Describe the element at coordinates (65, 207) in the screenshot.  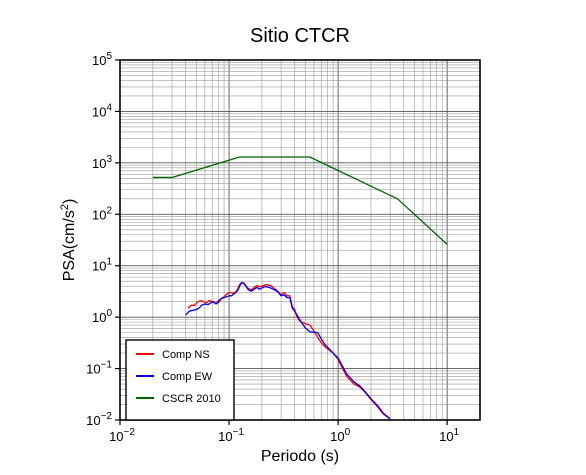
I see `y-axis-label-superscript: 2` at that location.